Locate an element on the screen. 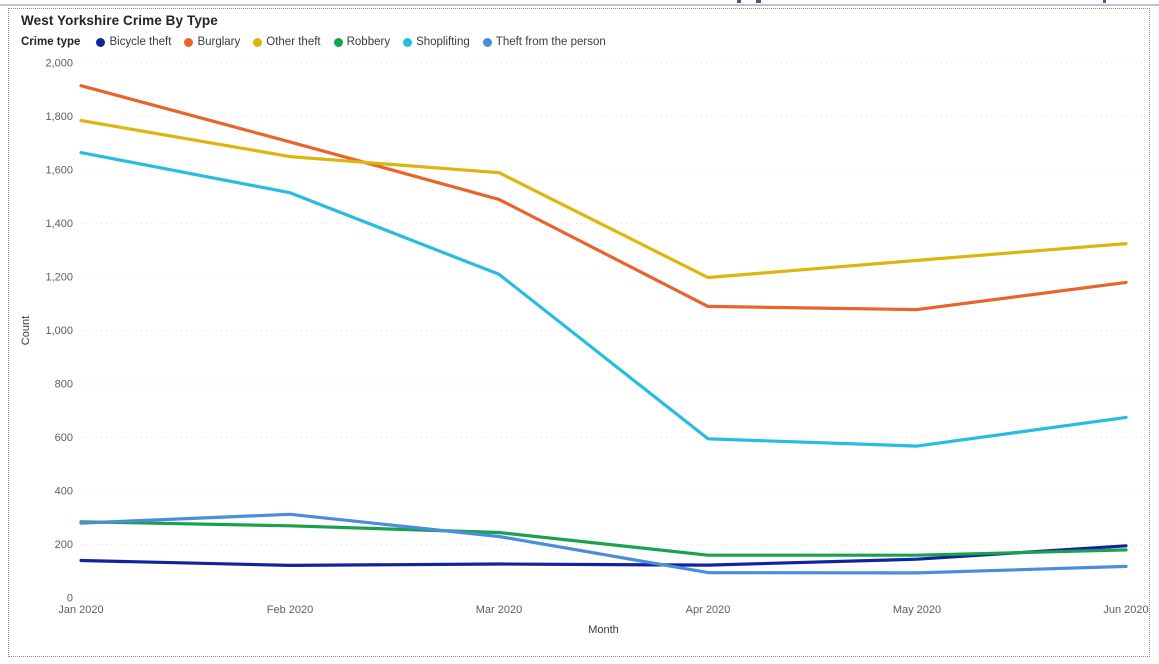 This screenshot has width=1159, height=664. y-tick-label: 200 is located at coordinates (64, 545).